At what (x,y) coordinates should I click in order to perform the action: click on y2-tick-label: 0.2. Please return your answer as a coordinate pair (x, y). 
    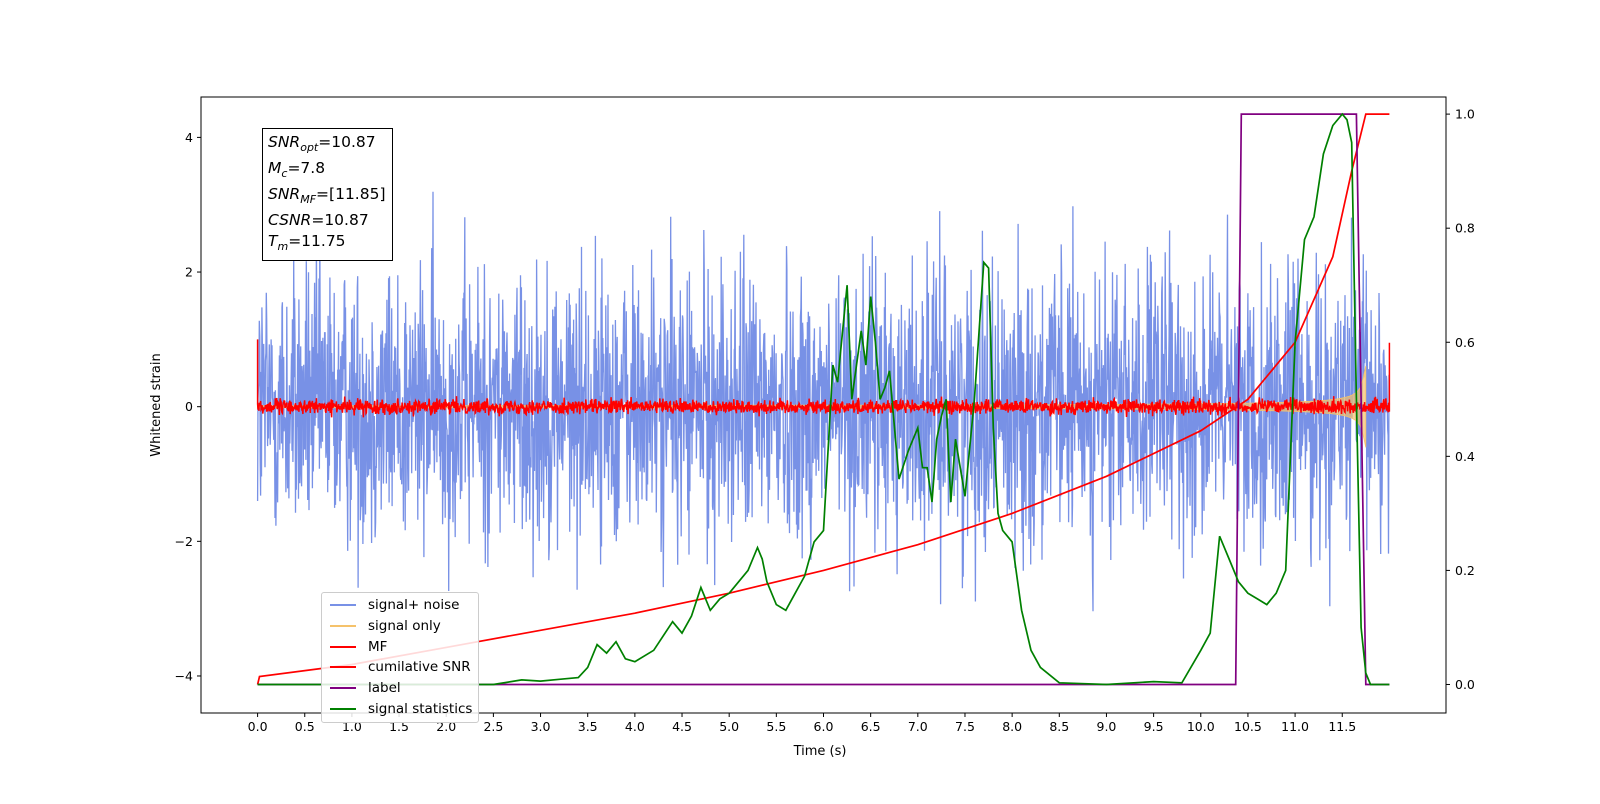
    Looking at the image, I should click on (1465, 570).